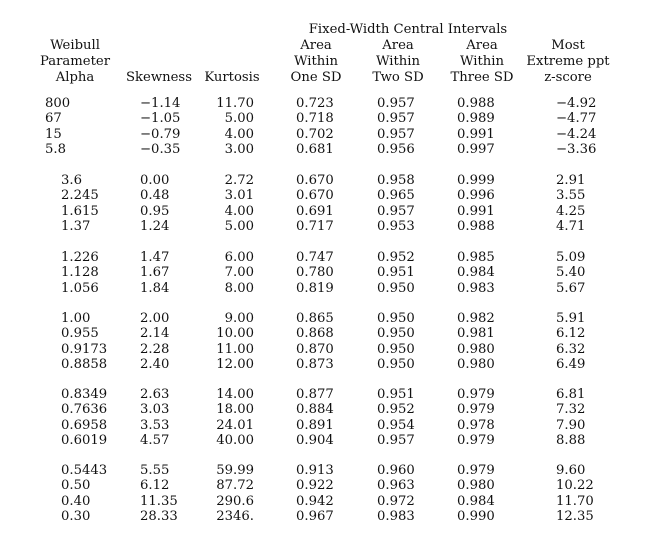 This screenshot has width=659, height=537. Describe the element at coordinates (575, 486) in the screenshot. I see `cell-z-score: 10.22` at that location.